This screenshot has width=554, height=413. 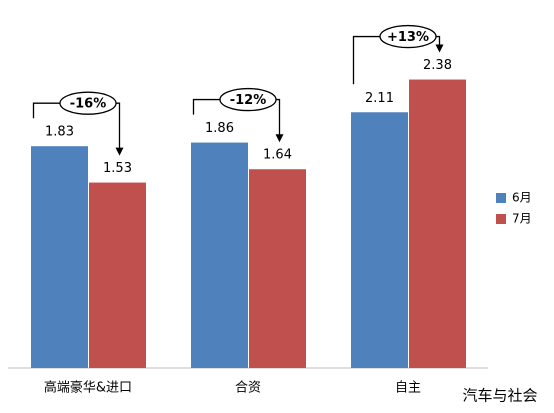 I want to click on value-label: 1.53, so click(x=117, y=168).